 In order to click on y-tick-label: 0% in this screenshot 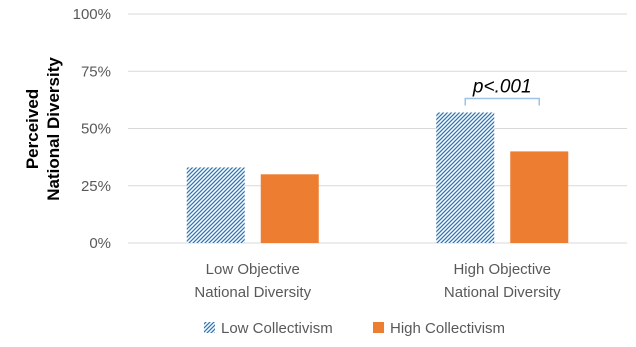, I will do `click(100, 243)`.